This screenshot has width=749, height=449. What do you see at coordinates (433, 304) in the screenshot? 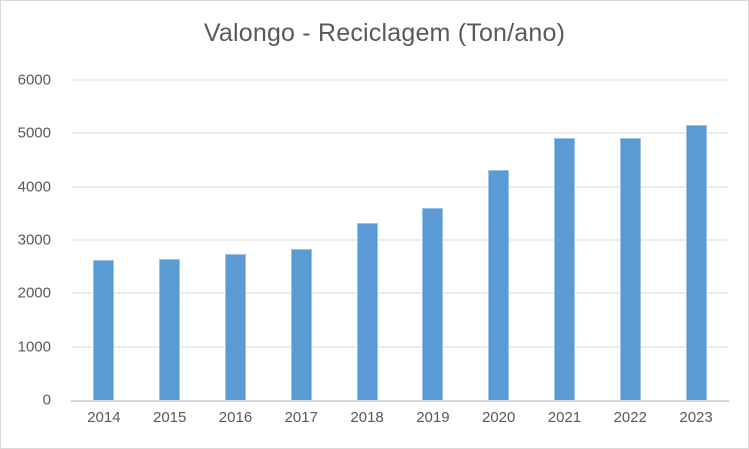
I see `bar-2019` at bounding box center [433, 304].